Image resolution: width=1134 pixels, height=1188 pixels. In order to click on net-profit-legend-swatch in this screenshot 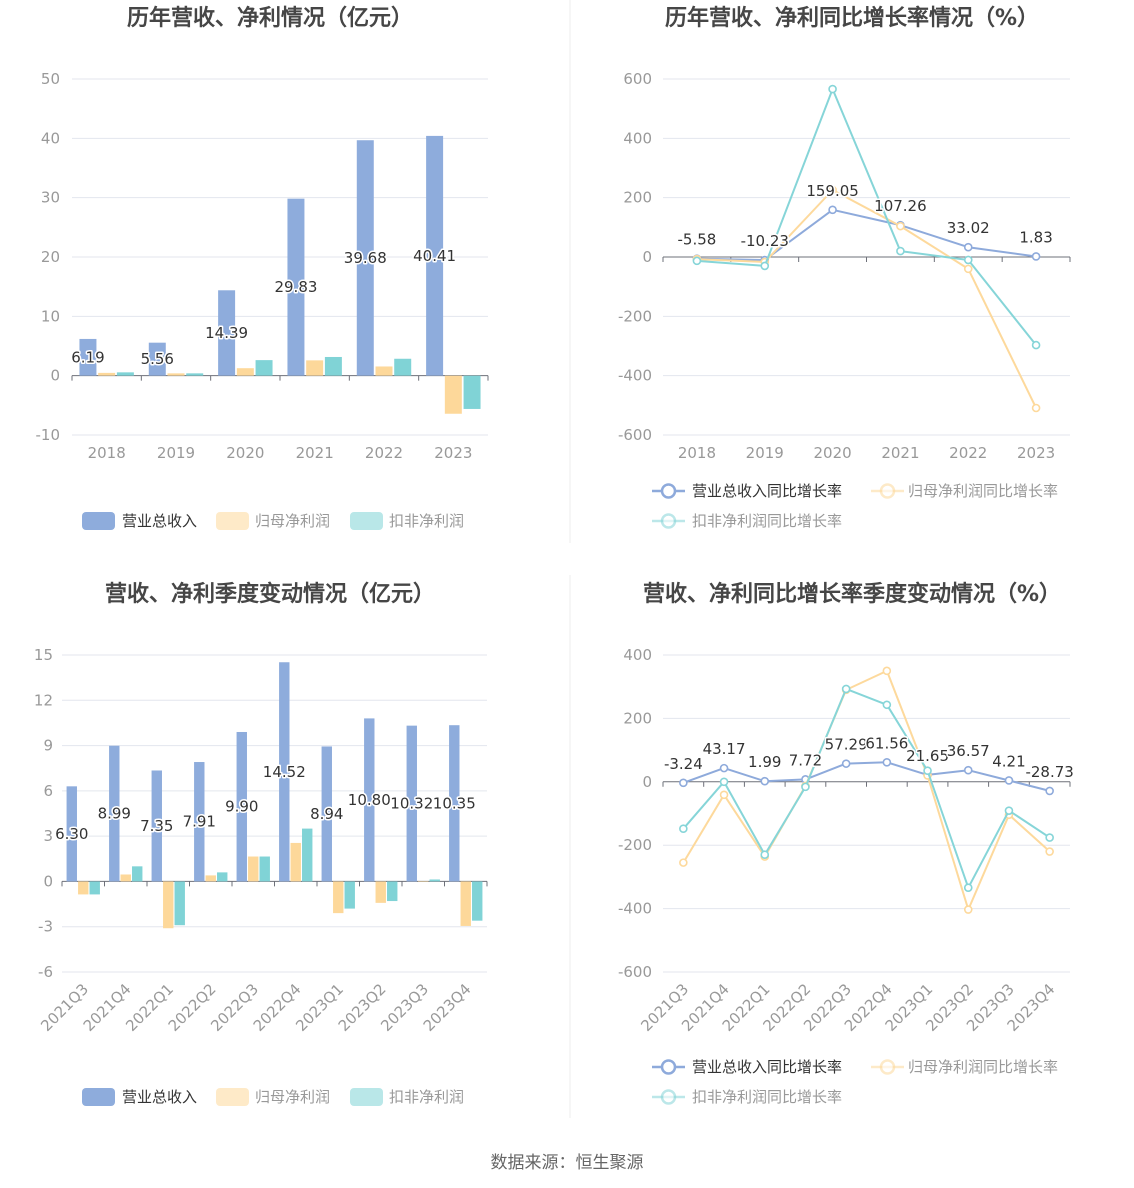, I will do `click(232, 1097)`.